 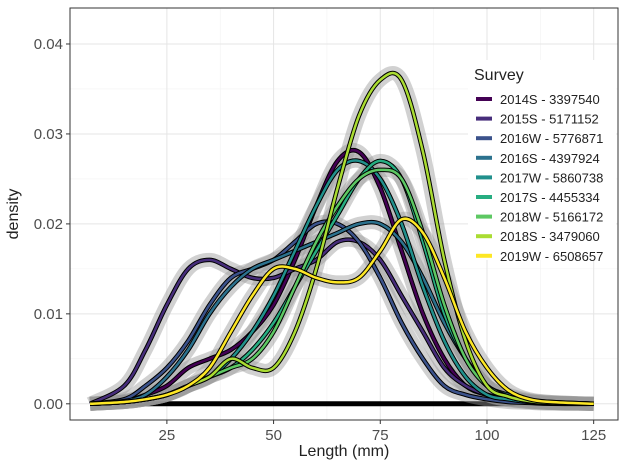 What do you see at coordinates (167, 435) in the screenshot?
I see `x-tick-label: 25` at bounding box center [167, 435].